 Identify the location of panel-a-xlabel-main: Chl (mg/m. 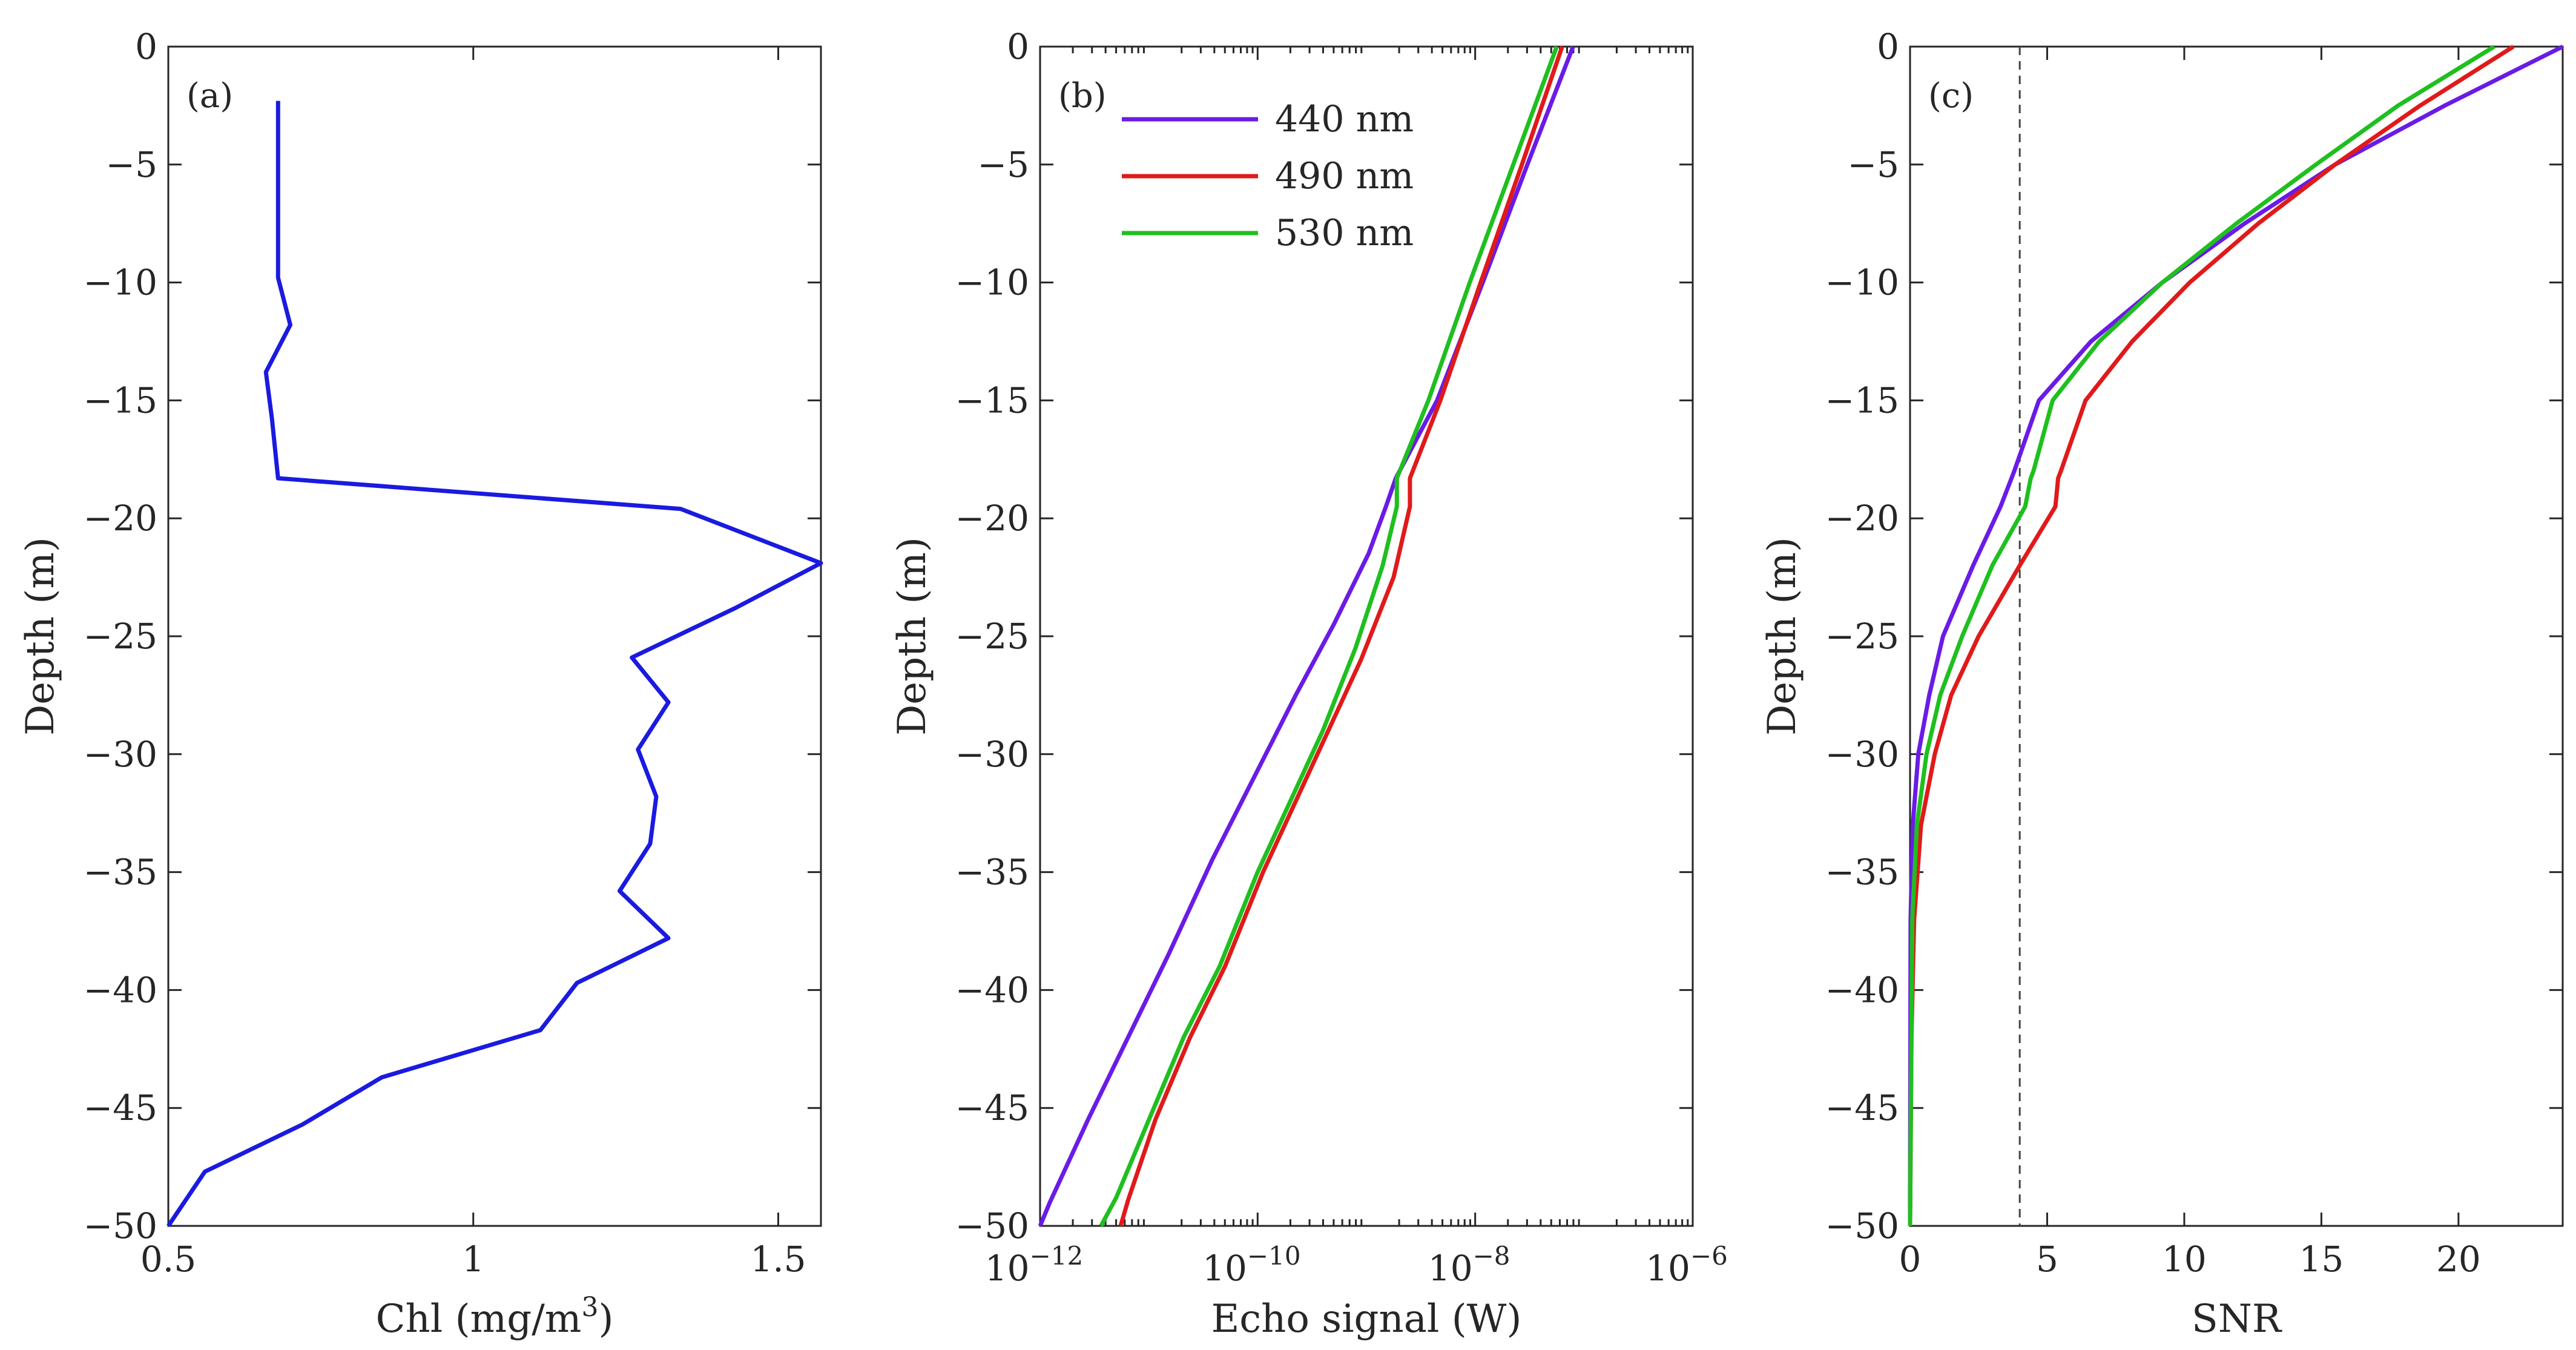
(479, 1319).